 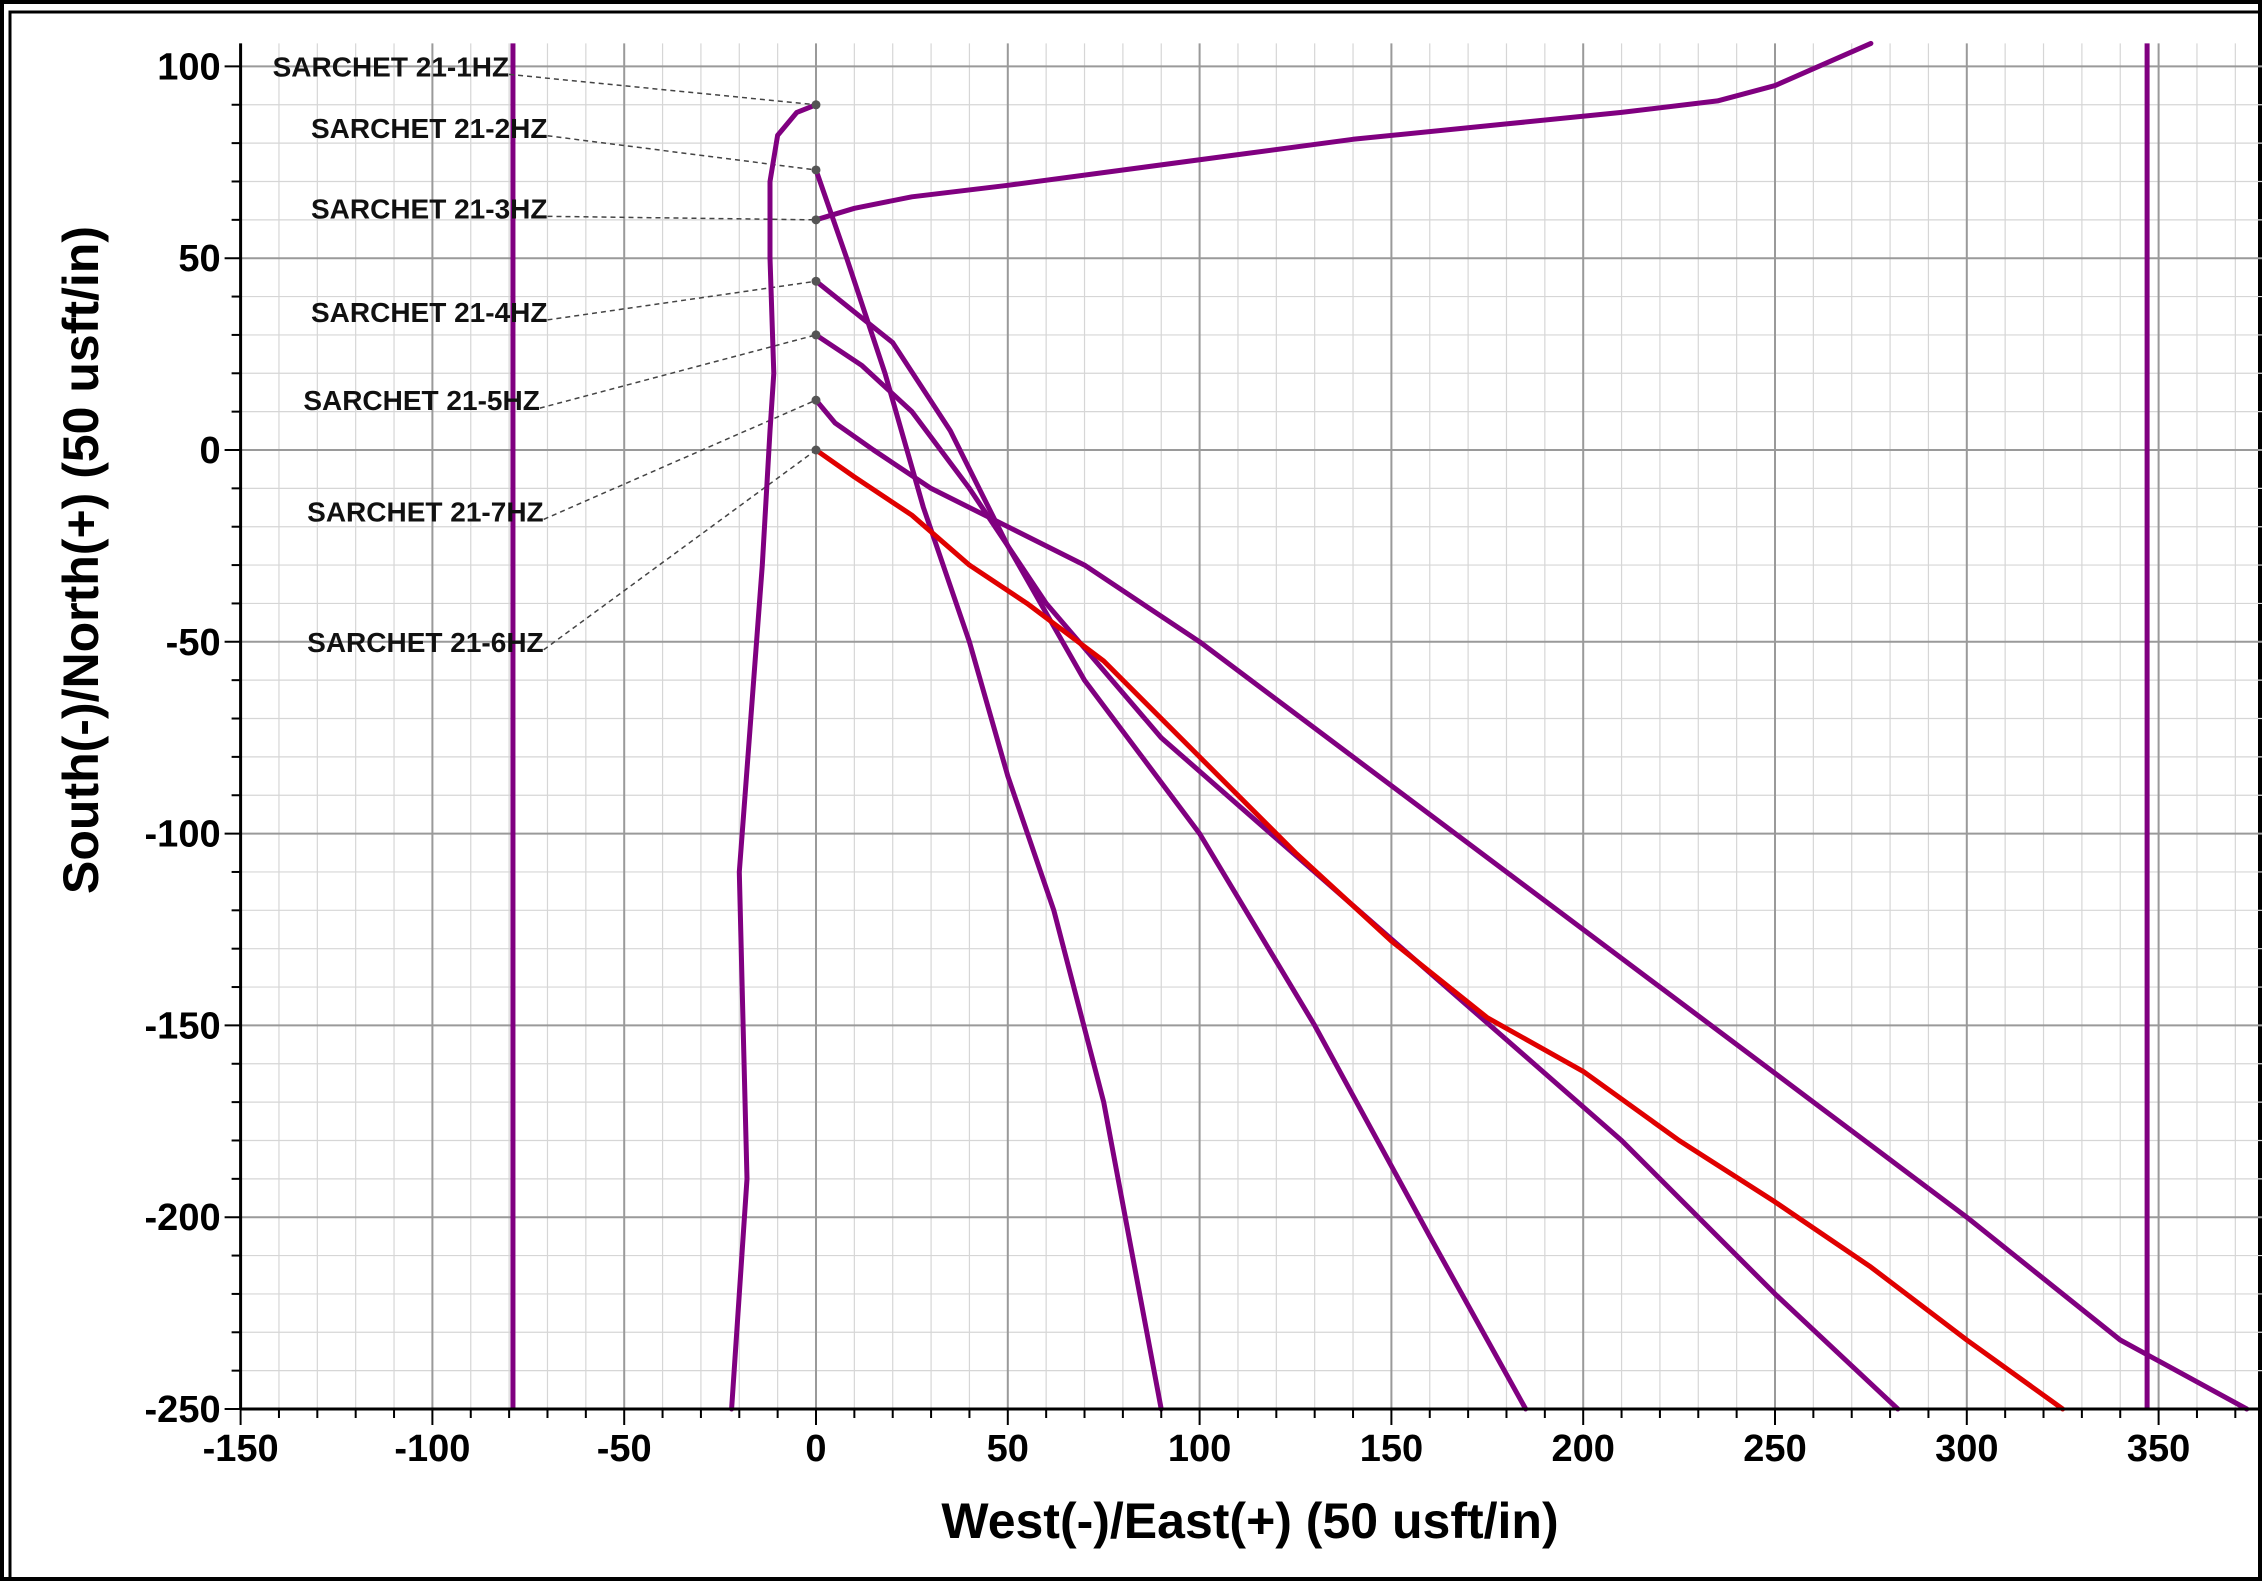 What do you see at coordinates (1966, 1449) in the screenshot?
I see `x-tick-label: 300` at bounding box center [1966, 1449].